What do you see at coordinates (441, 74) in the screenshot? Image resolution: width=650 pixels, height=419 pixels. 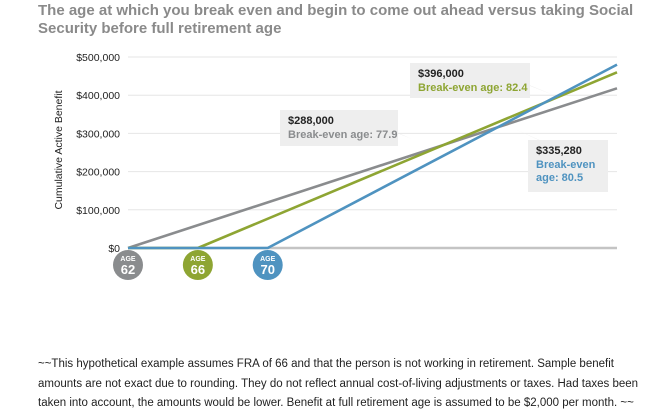 I see `callout-amount: $396,000` at bounding box center [441, 74].